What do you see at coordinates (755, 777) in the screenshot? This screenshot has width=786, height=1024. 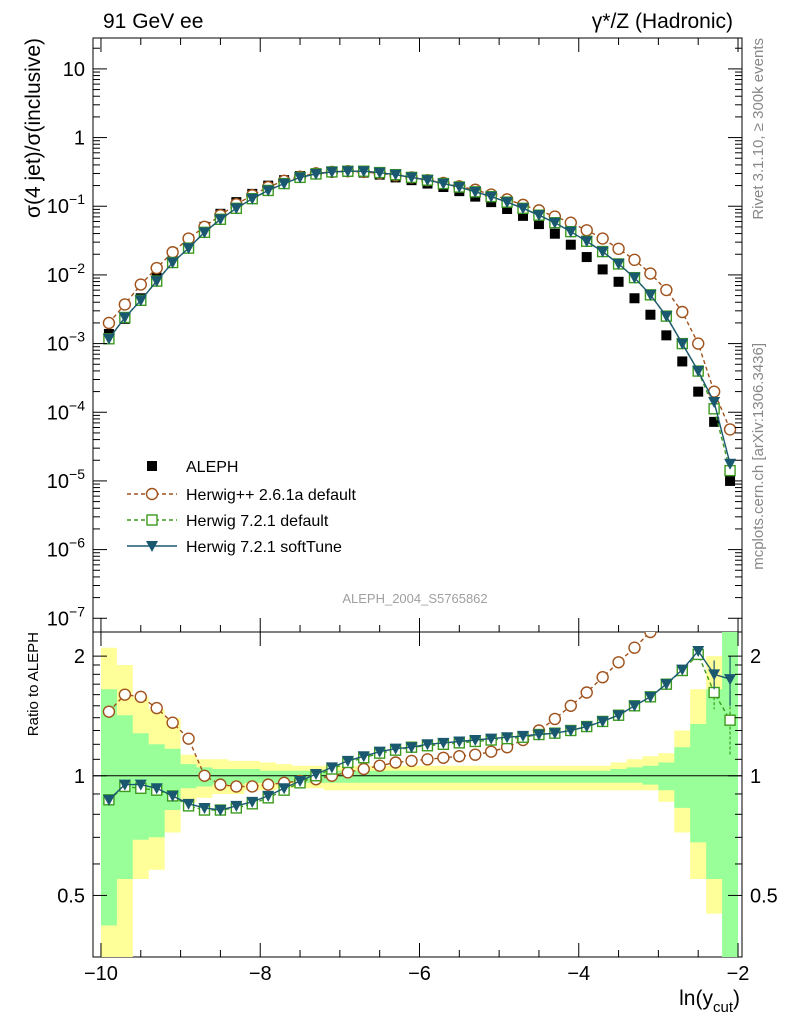 I see `ratio-y-tick-label-right: 1` at bounding box center [755, 777].